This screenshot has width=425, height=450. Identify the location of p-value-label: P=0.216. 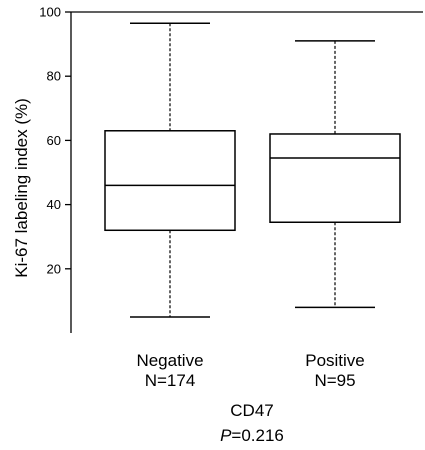
(252, 435).